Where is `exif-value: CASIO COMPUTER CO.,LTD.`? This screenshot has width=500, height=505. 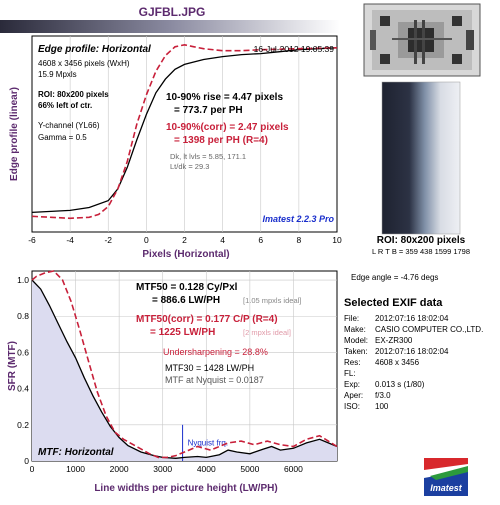 exif-value: CASIO COMPUTER CO.,LTD. is located at coordinates (429, 329).